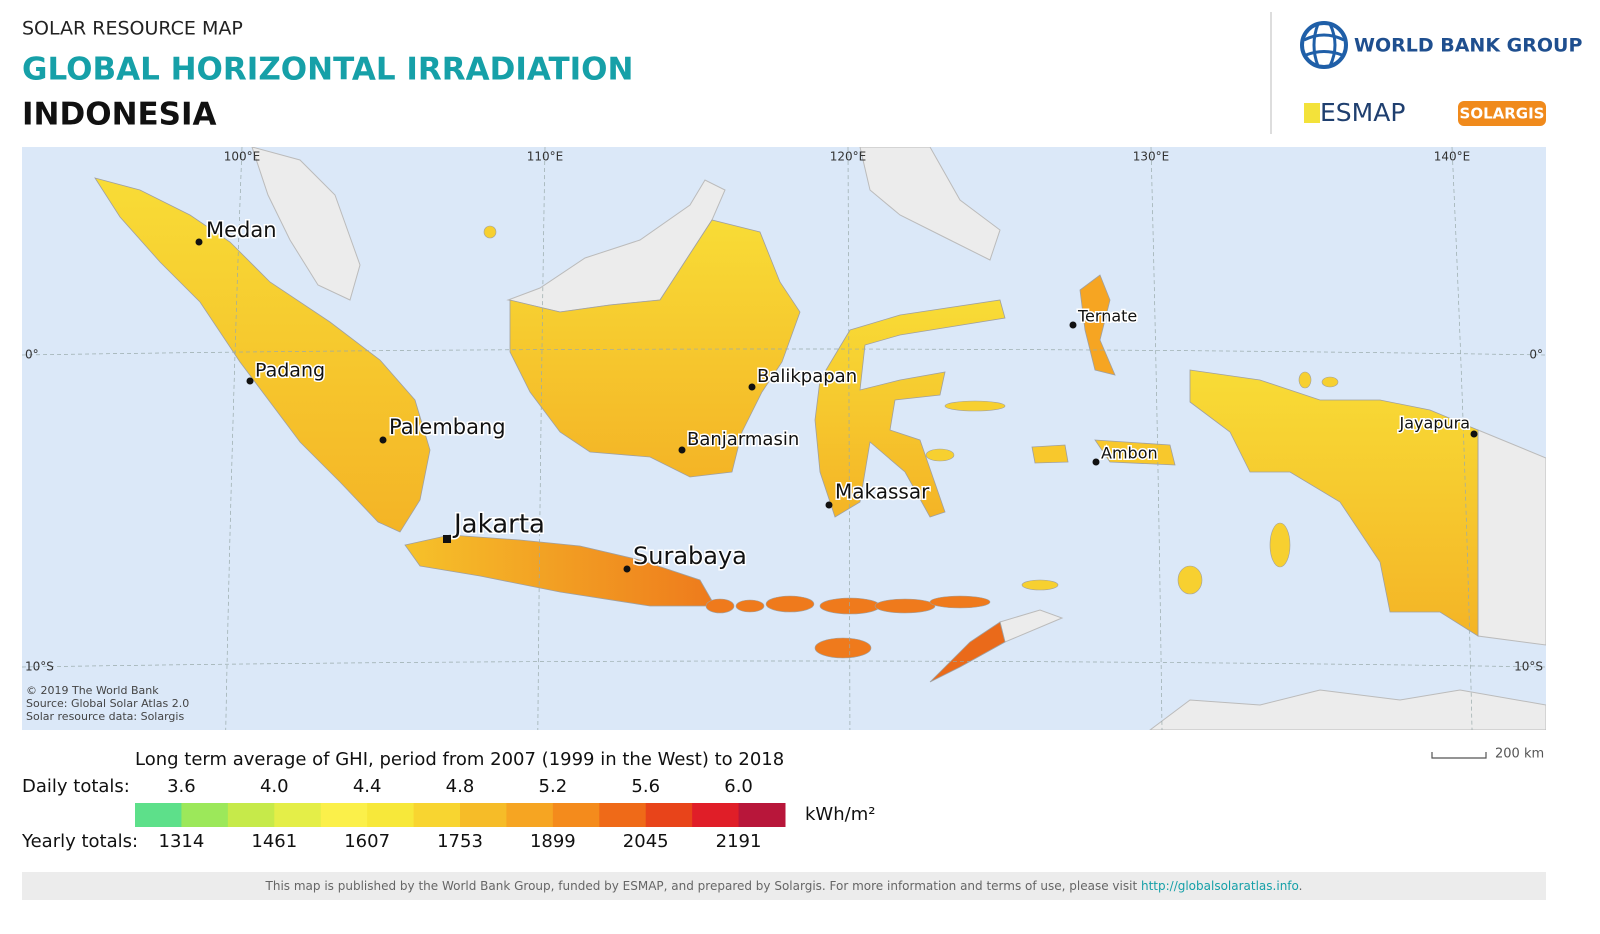 This screenshot has width=1600, height=934. What do you see at coordinates (1434, 423) in the screenshot?
I see `city-label: Jayapura` at bounding box center [1434, 423].